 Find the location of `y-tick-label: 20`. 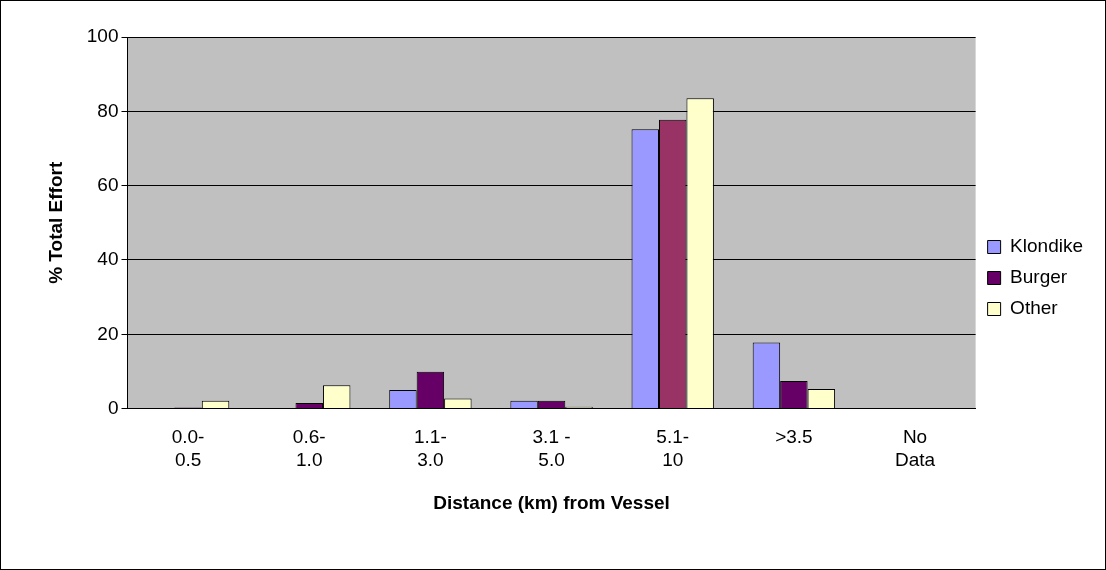

y-tick-label: 20 is located at coordinates (108, 333).